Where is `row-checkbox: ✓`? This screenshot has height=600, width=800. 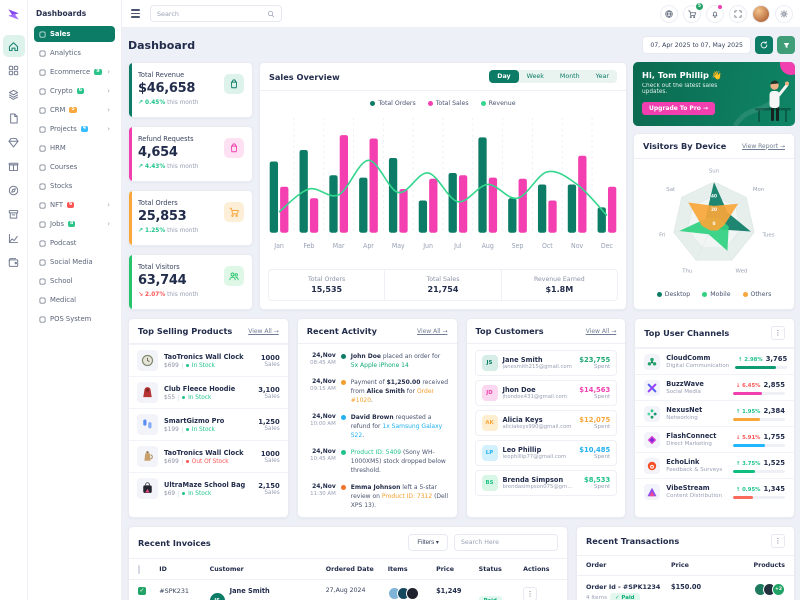
row-checkbox: ✓ is located at coordinates (142, 591).